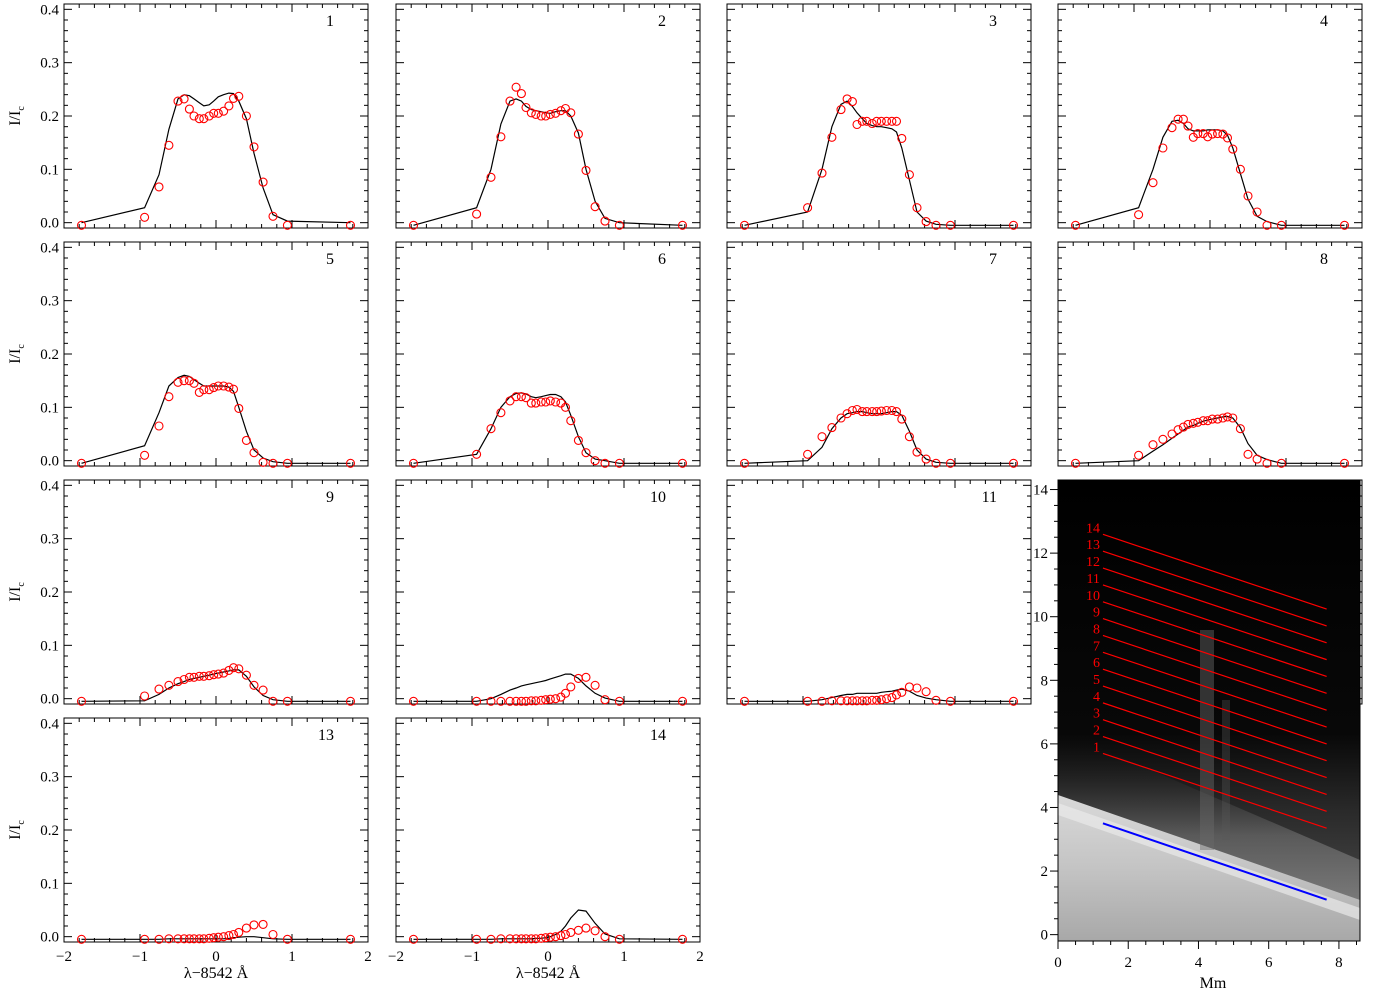 The height and width of the screenshot is (996, 1375). Describe the element at coordinates (189, 849) in the screenshot. I see `profile-panel-13: 0.0 0.1 0.2 0.3 0.4 I/Ic −2 −1 0 1 2 λ−8542 Å 13` at that location.